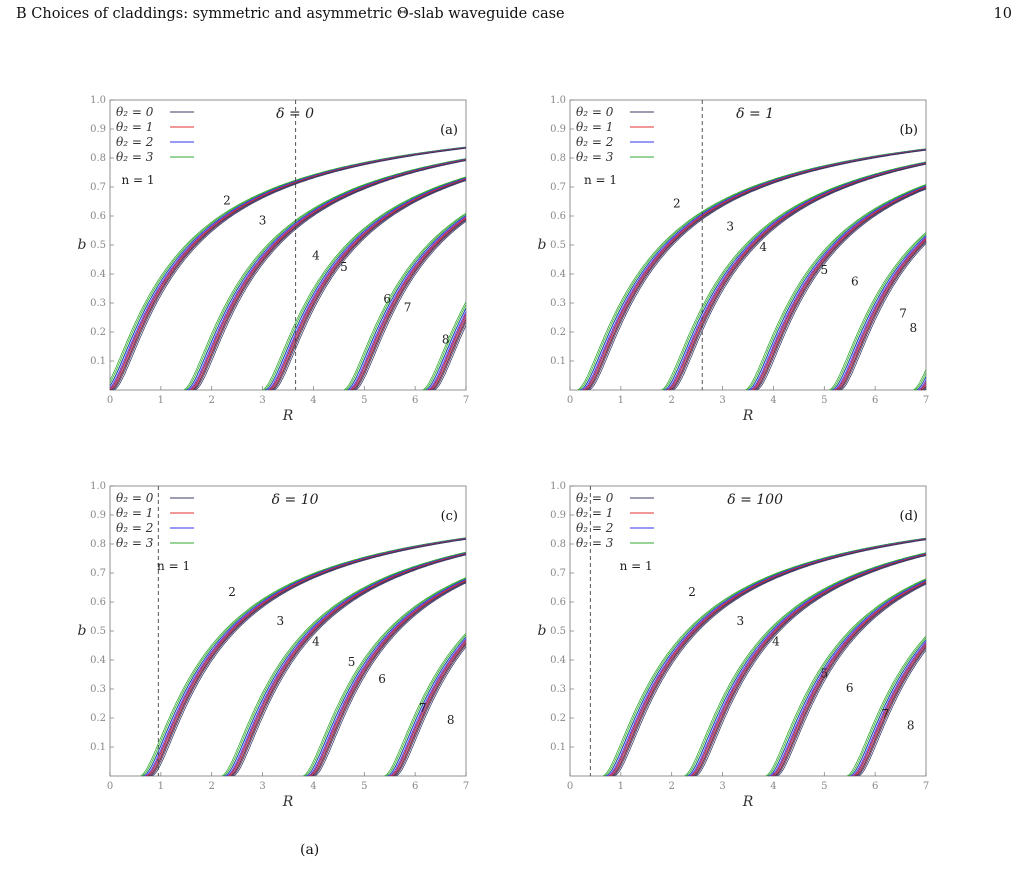 The height and width of the screenshot is (870, 1028). I want to click on mode-label: n = 1, so click(600, 180).